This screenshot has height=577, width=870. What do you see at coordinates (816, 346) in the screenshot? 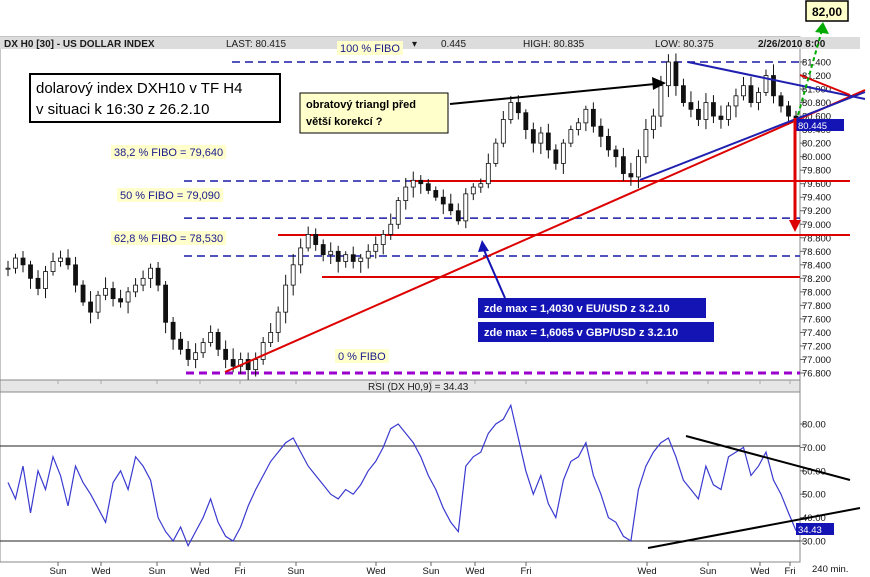
I see `price-tick-label: 77.200` at bounding box center [816, 346].